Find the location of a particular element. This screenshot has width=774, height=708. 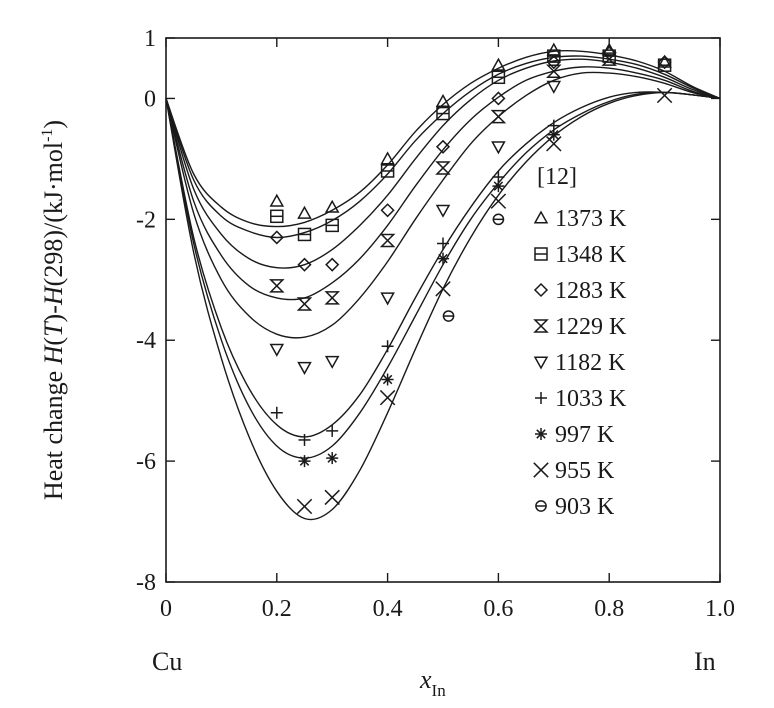

legend-marker-903-k is located at coordinates (541, 506).